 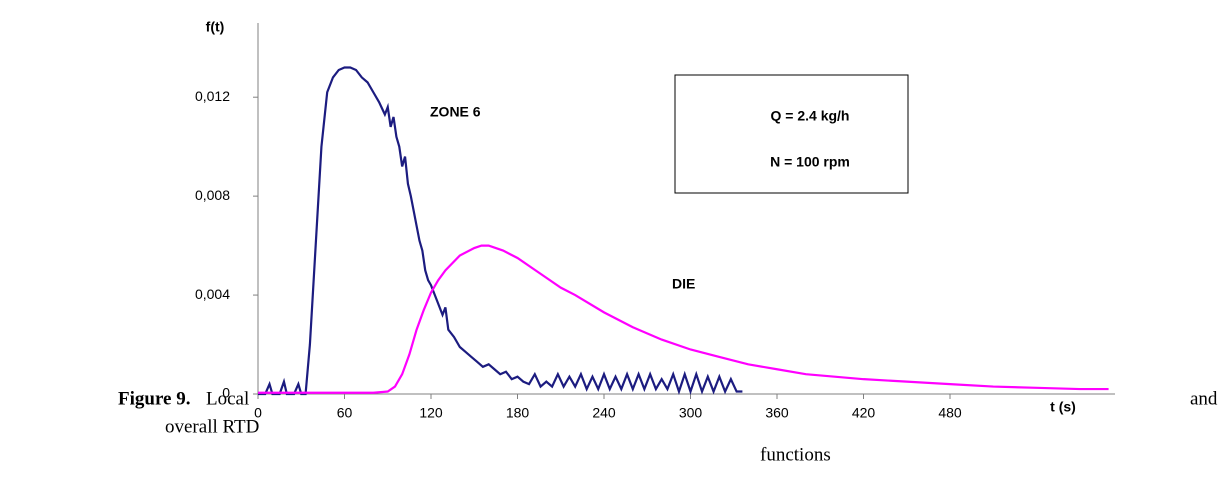 What do you see at coordinates (791, 134) in the screenshot?
I see `info-box` at bounding box center [791, 134].